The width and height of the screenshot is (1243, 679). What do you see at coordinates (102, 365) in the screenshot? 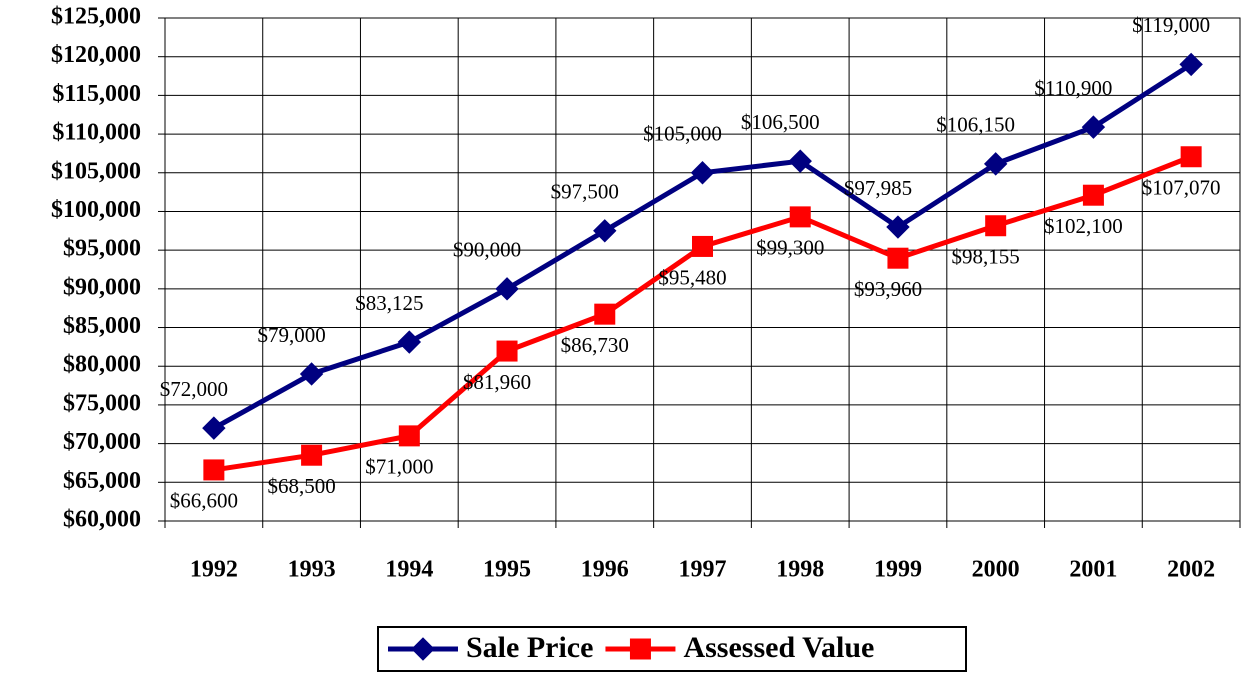
I see `y-tick-label: $80,000` at bounding box center [102, 365].